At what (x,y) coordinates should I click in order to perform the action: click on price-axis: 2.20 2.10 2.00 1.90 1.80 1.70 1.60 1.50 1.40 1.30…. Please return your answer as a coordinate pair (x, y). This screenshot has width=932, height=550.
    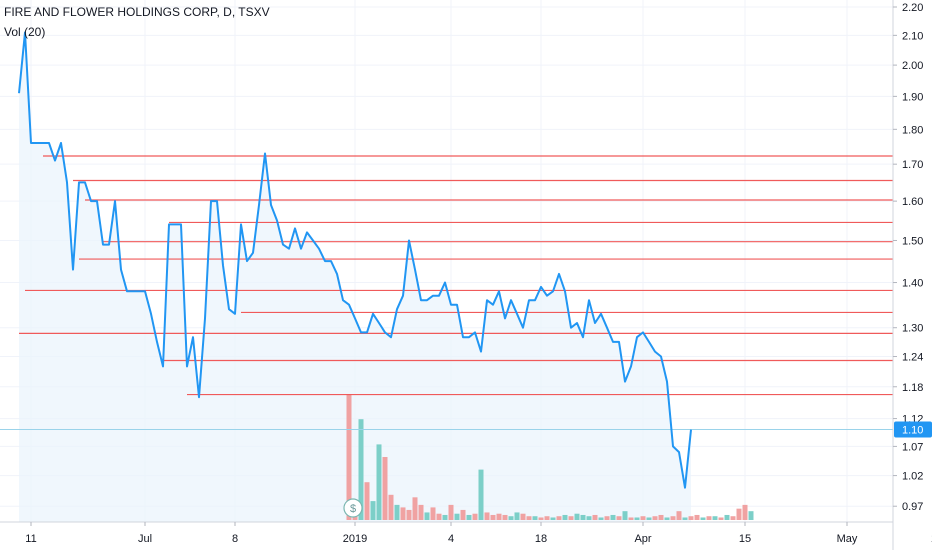
    Looking at the image, I should click on (907, 275).